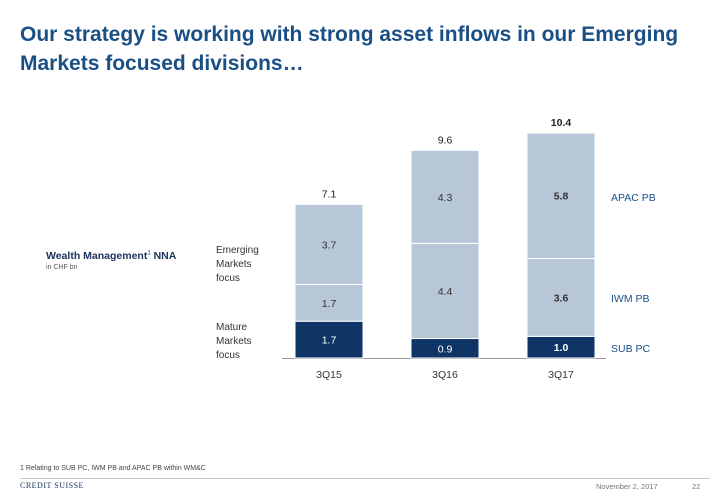 The width and height of the screenshot is (720, 498). What do you see at coordinates (561, 348) in the screenshot?
I see `data-label-sub-pc-3q17: 1.0` at bounding box center [561, 348].